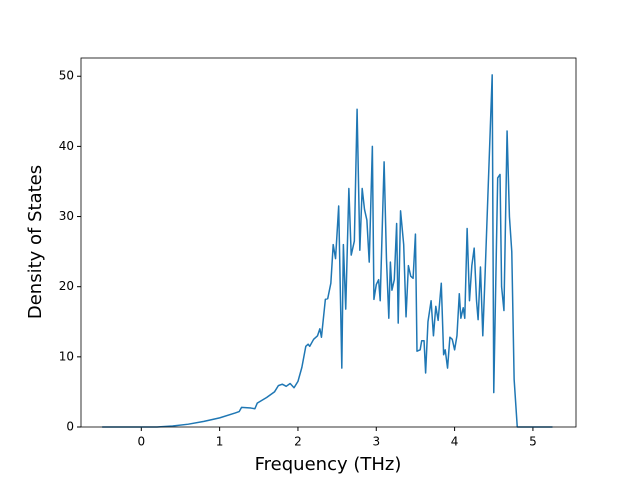  I want to click on x-tick-label: 0, so click(141, 442).